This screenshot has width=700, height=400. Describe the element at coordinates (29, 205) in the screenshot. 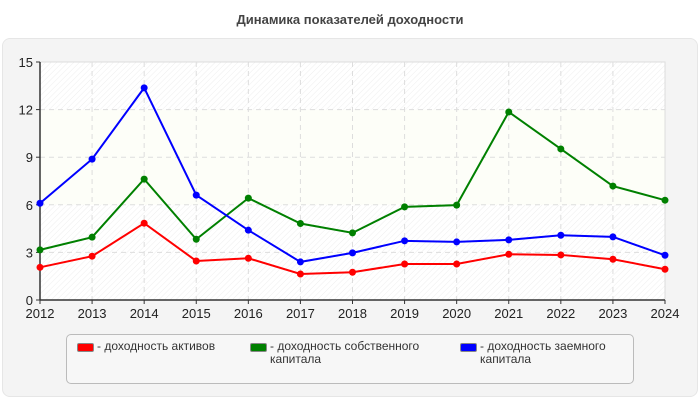

I see `y-tick-label: 6` at that location.